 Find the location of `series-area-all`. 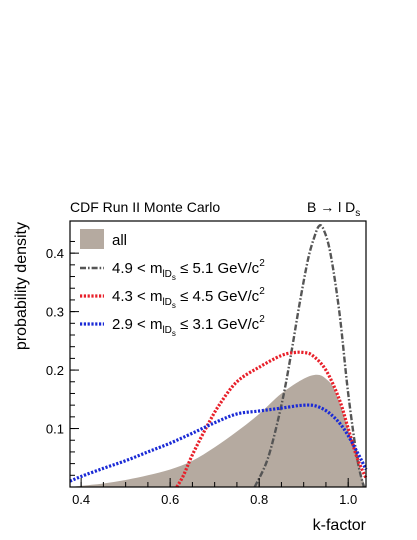

series-area-all is located at coordinates (218, 430).